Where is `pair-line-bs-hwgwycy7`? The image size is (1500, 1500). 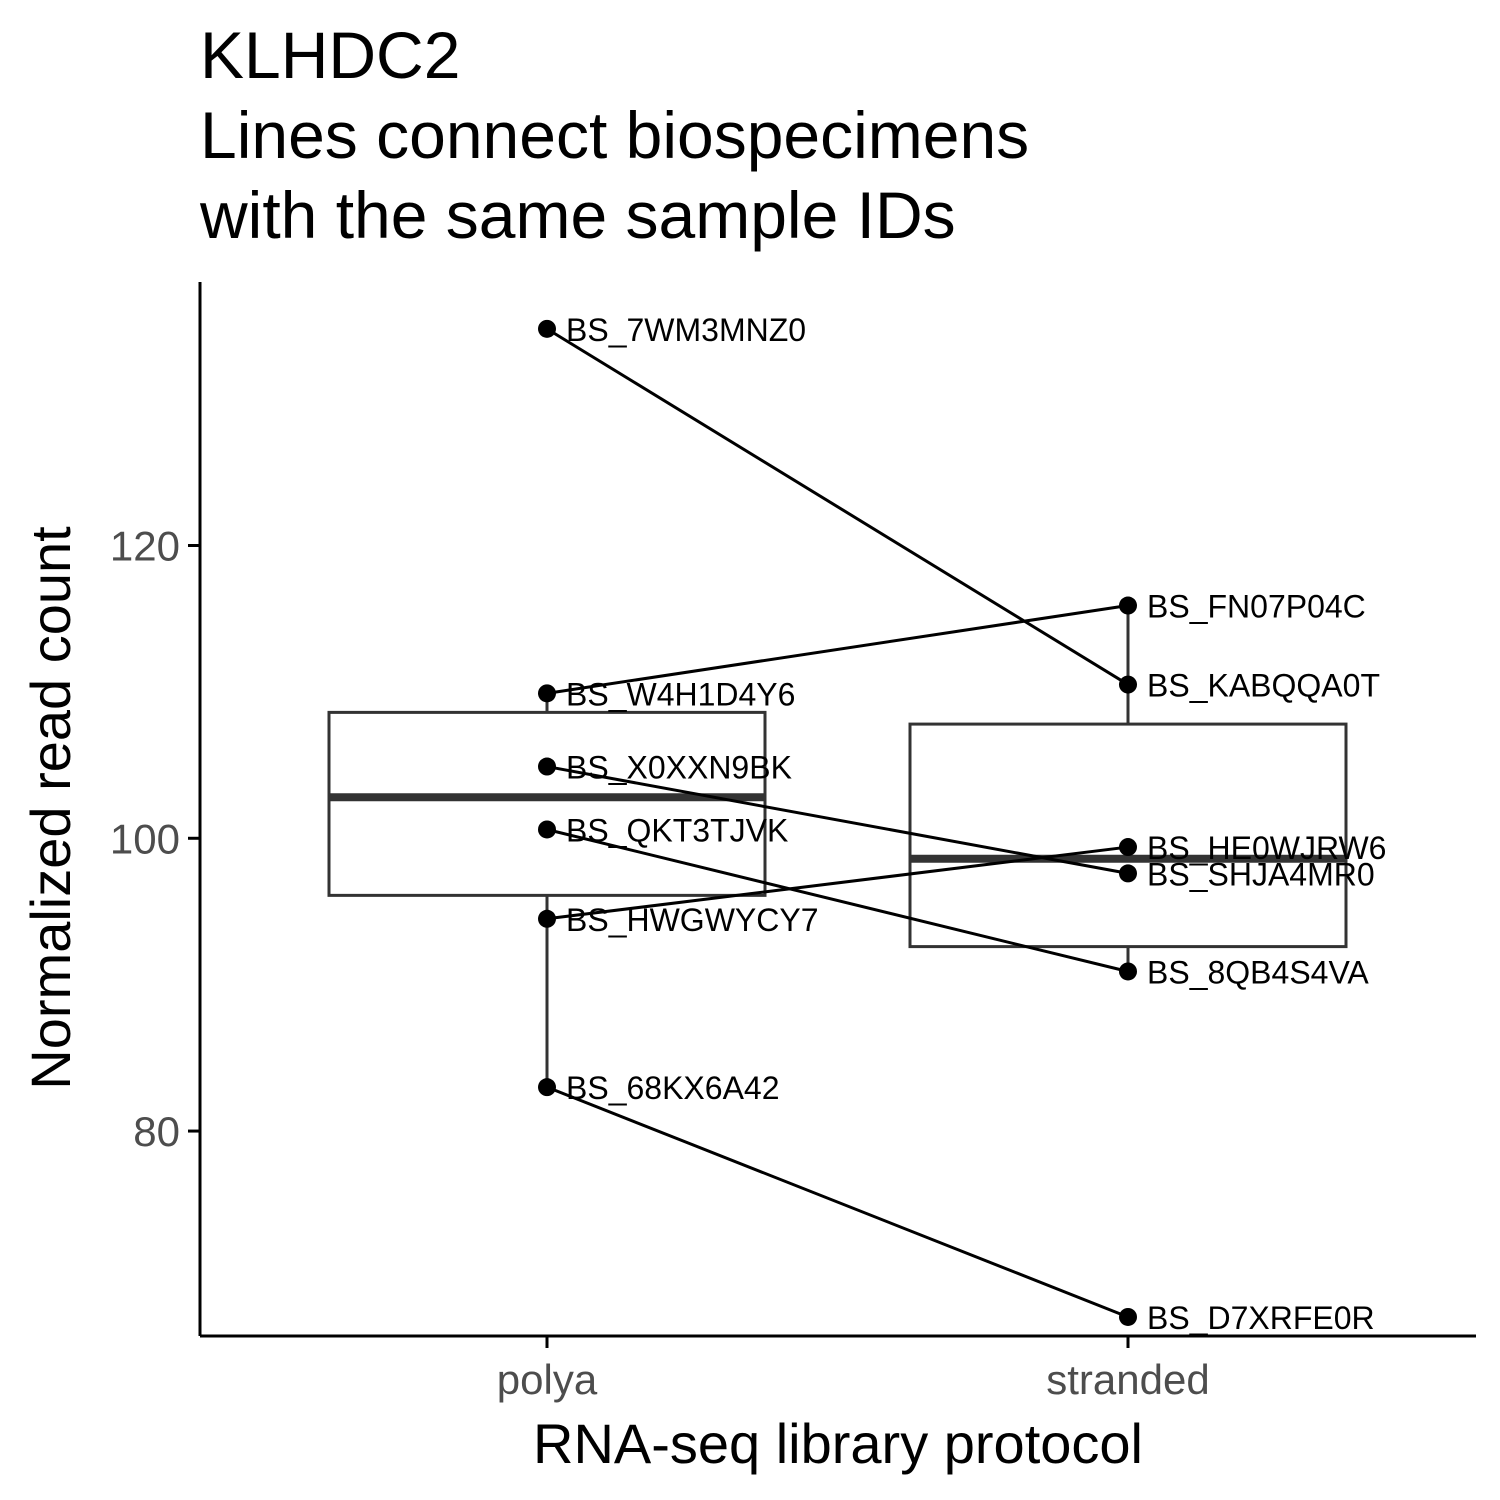
pair-line-bs-hwgwycy7 is located at coordinates (837, 883).